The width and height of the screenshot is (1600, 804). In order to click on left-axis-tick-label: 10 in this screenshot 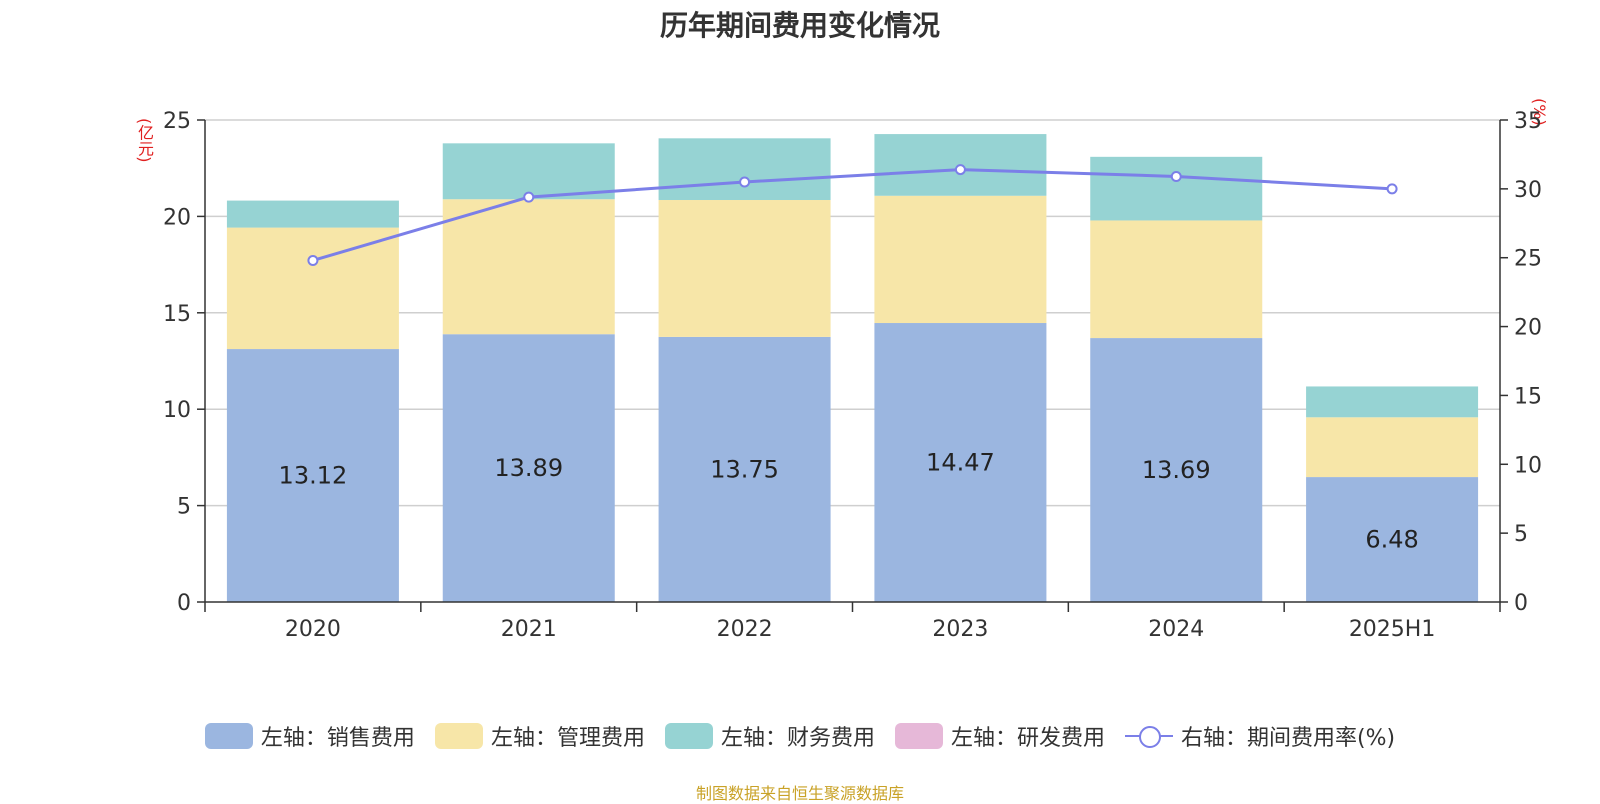, I will do `click(177, 410)`.